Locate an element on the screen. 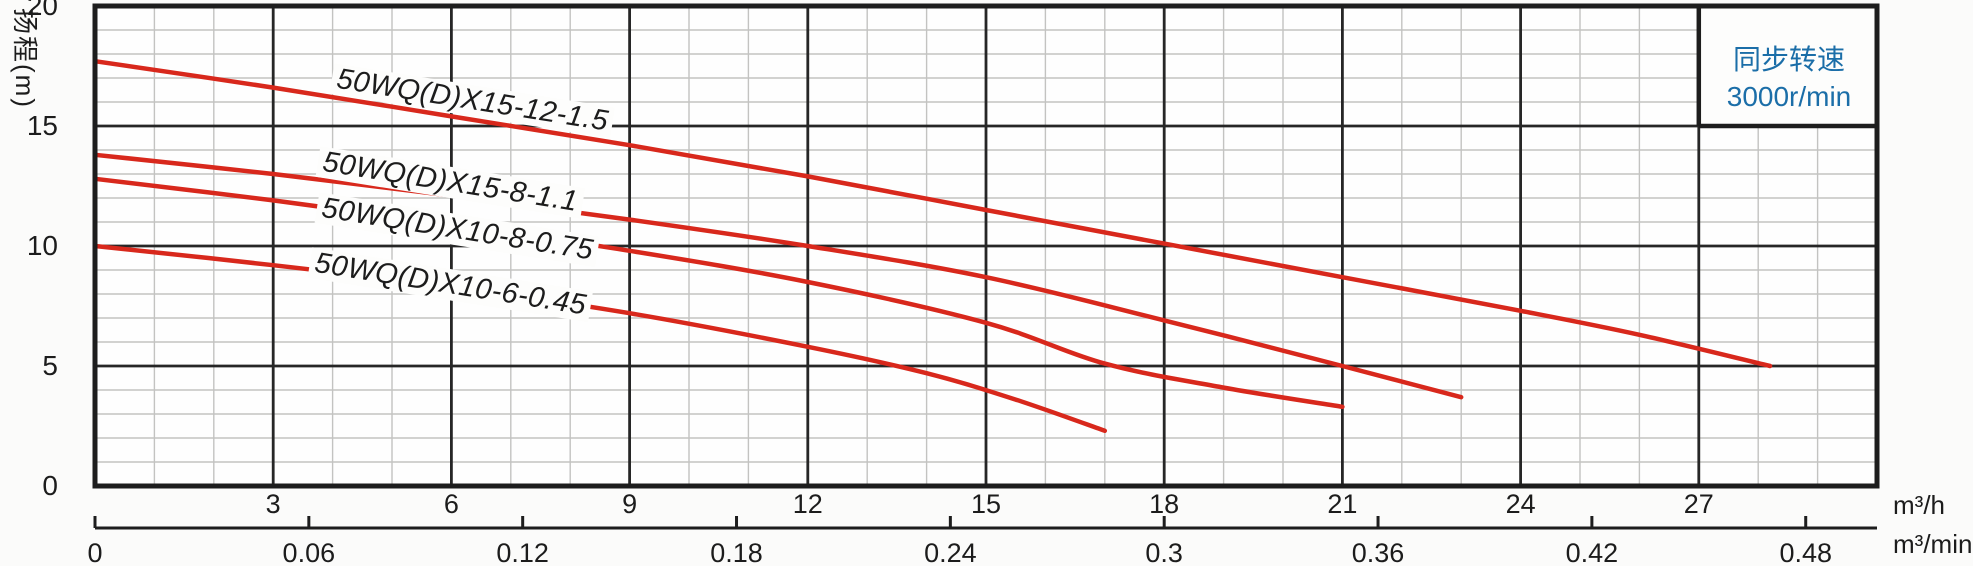 The width and height of the screenshot is (1973, 566). sync-speed-line1: 同步转速 is located at coordinates (1789, 59).